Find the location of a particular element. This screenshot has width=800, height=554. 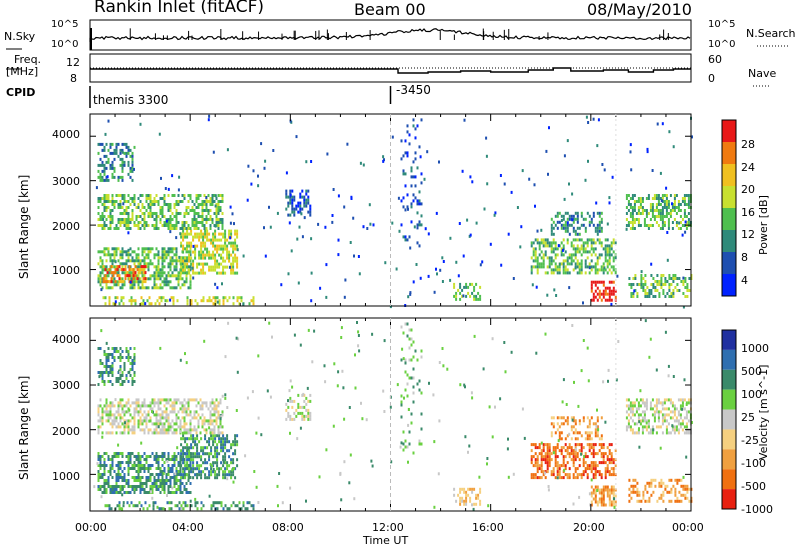

power-cell-12-2003 is located at coordinates (683, 284).